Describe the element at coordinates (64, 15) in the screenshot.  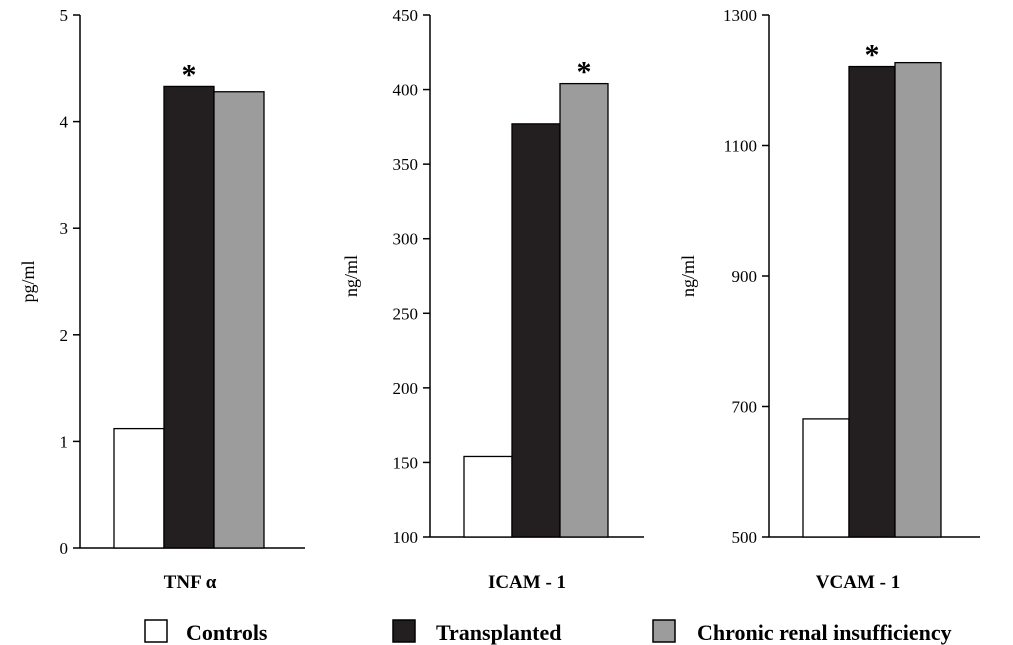
I see `y-tick-label: 5` at that location.